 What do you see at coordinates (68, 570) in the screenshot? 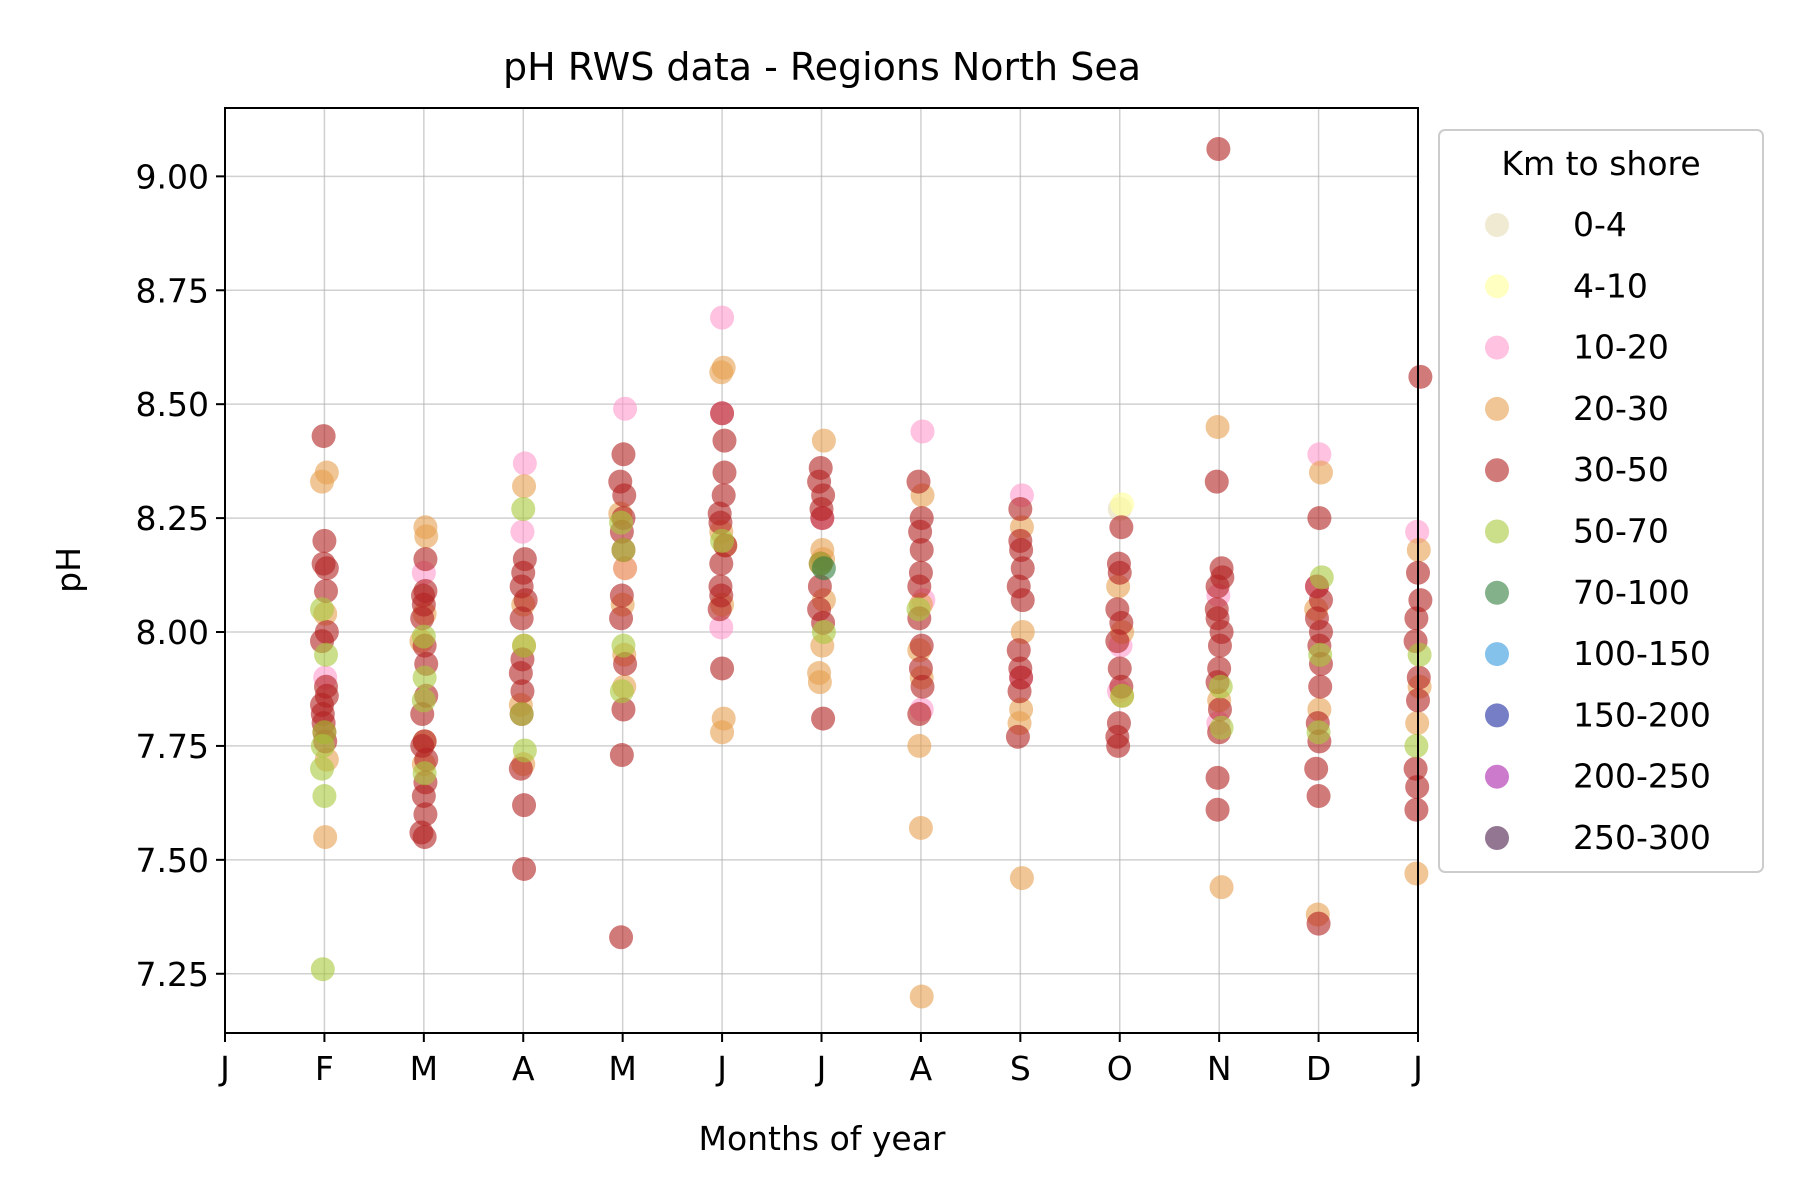
I see `y-axis-label: pH` at bounding box center [68, 570].